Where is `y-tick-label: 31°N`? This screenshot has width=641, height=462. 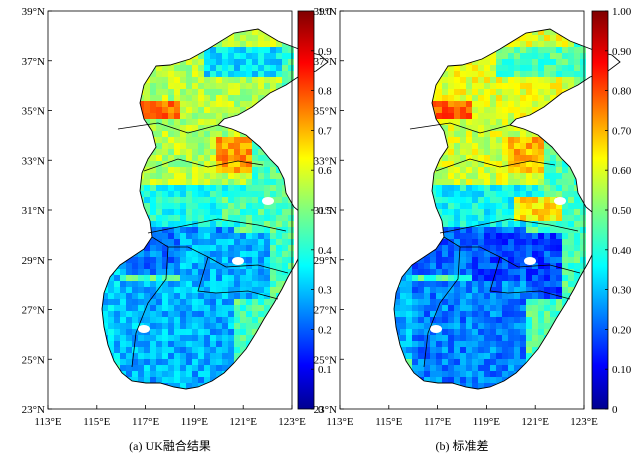
y-tick-label: 31°N is located at coordinates (33, 211).